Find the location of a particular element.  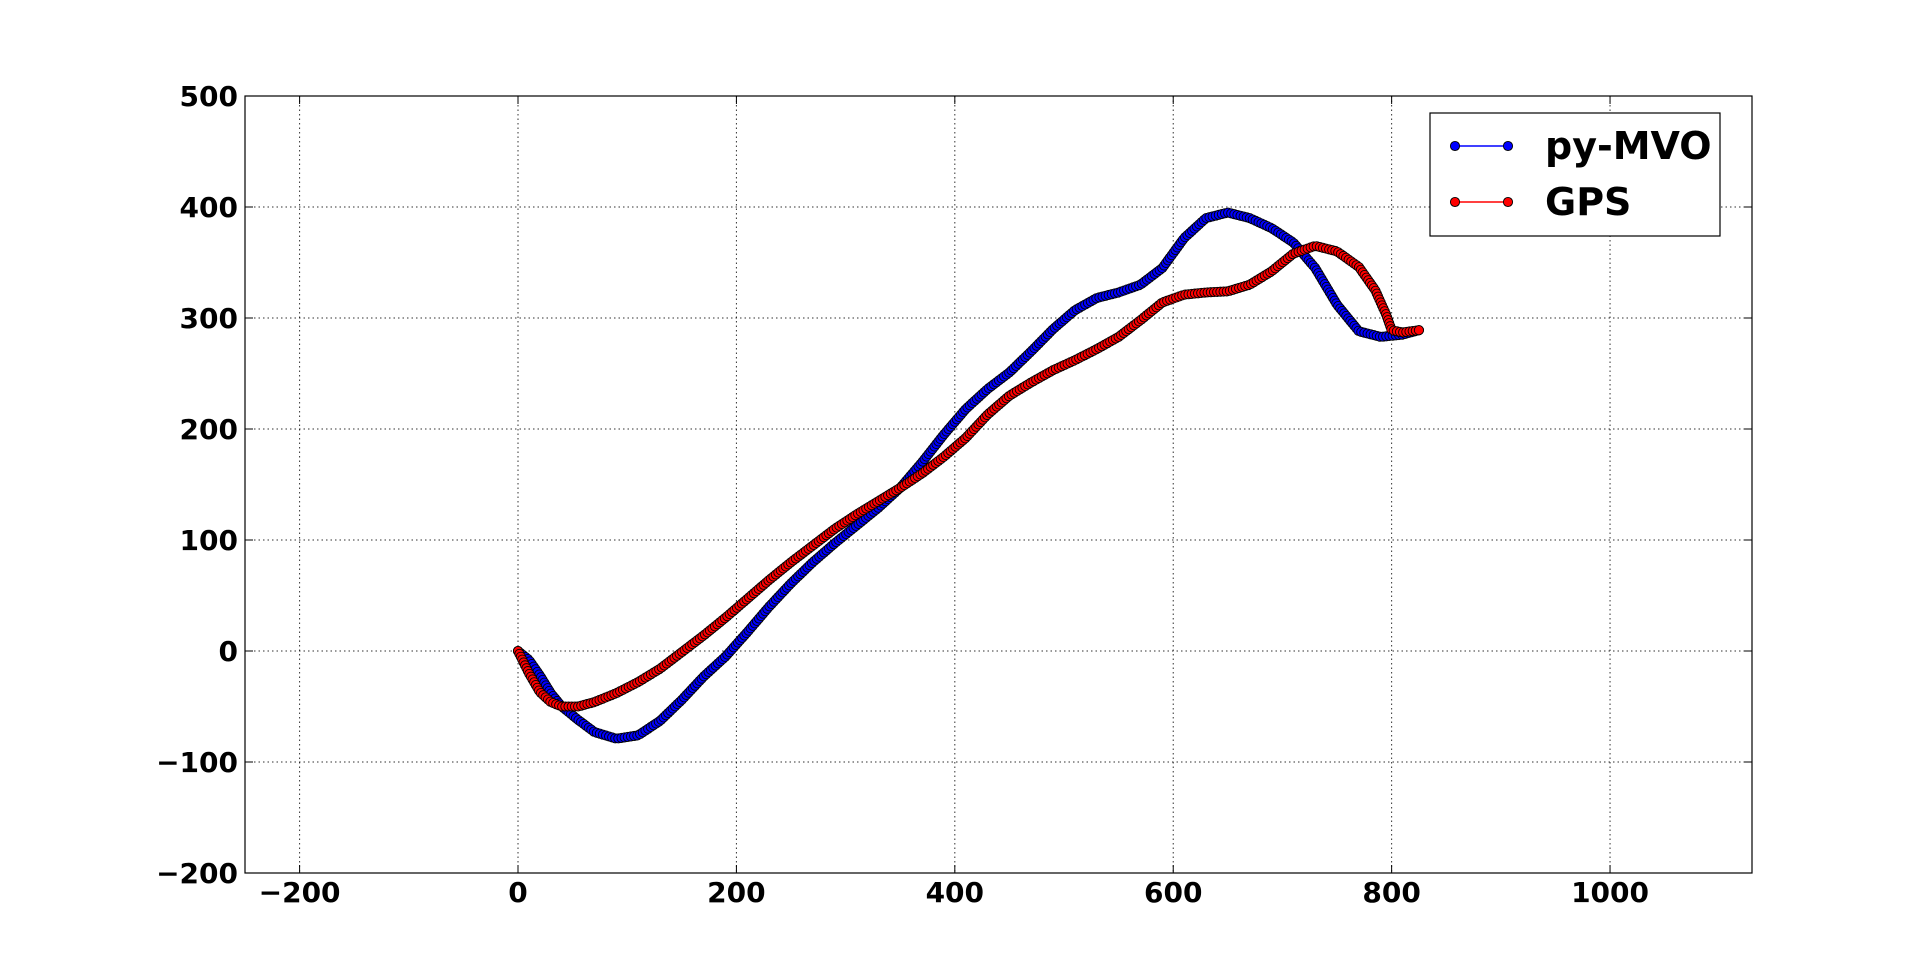

x-tick-label: 0 is located at coordinates (517, 892).